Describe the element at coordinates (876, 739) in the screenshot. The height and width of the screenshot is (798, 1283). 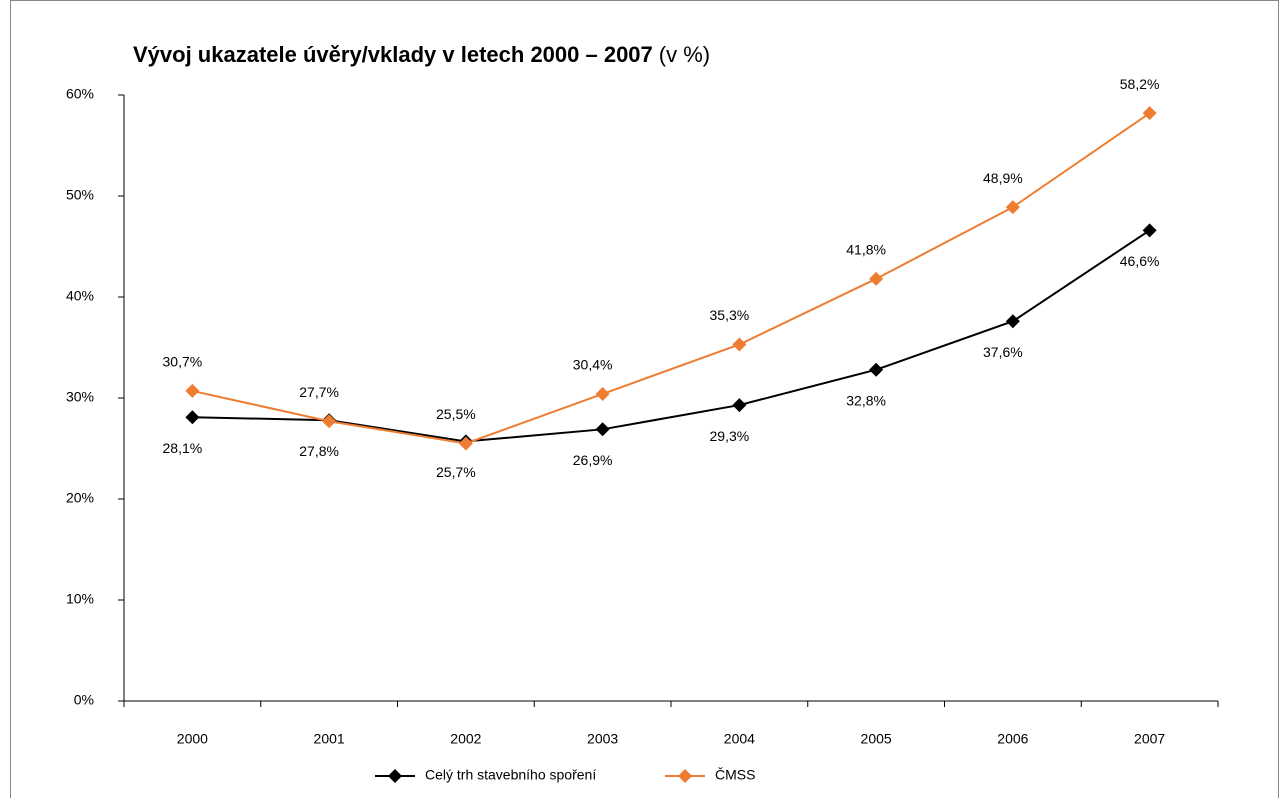
I see `x-tick-label: 2005` at that location.